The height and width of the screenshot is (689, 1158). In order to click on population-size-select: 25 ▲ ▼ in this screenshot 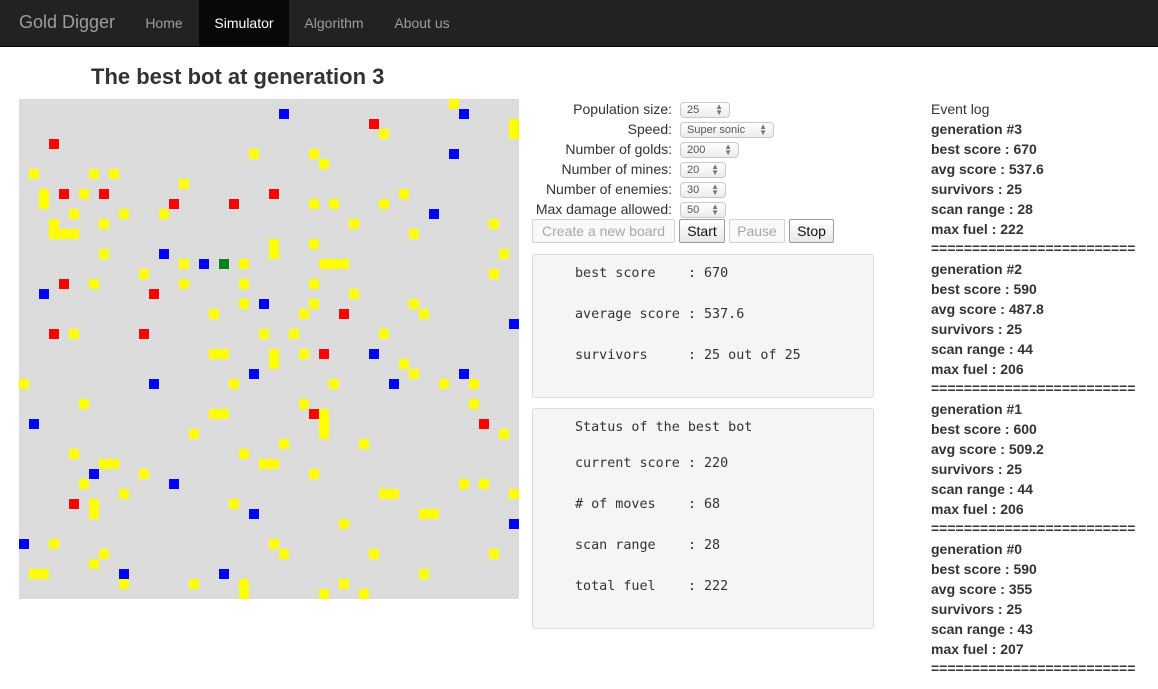, I will do `click(705, 110)`.